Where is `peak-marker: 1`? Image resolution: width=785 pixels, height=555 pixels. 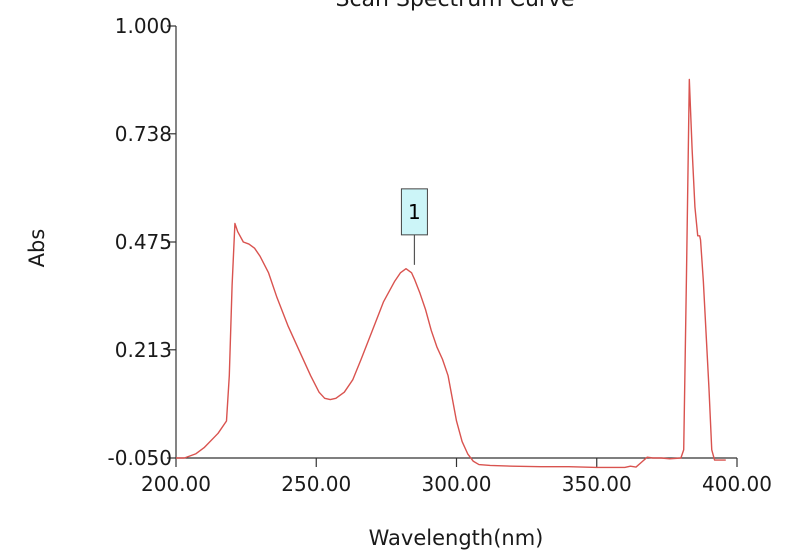
peak-marker: 1 is located at coordinates (414, 226).